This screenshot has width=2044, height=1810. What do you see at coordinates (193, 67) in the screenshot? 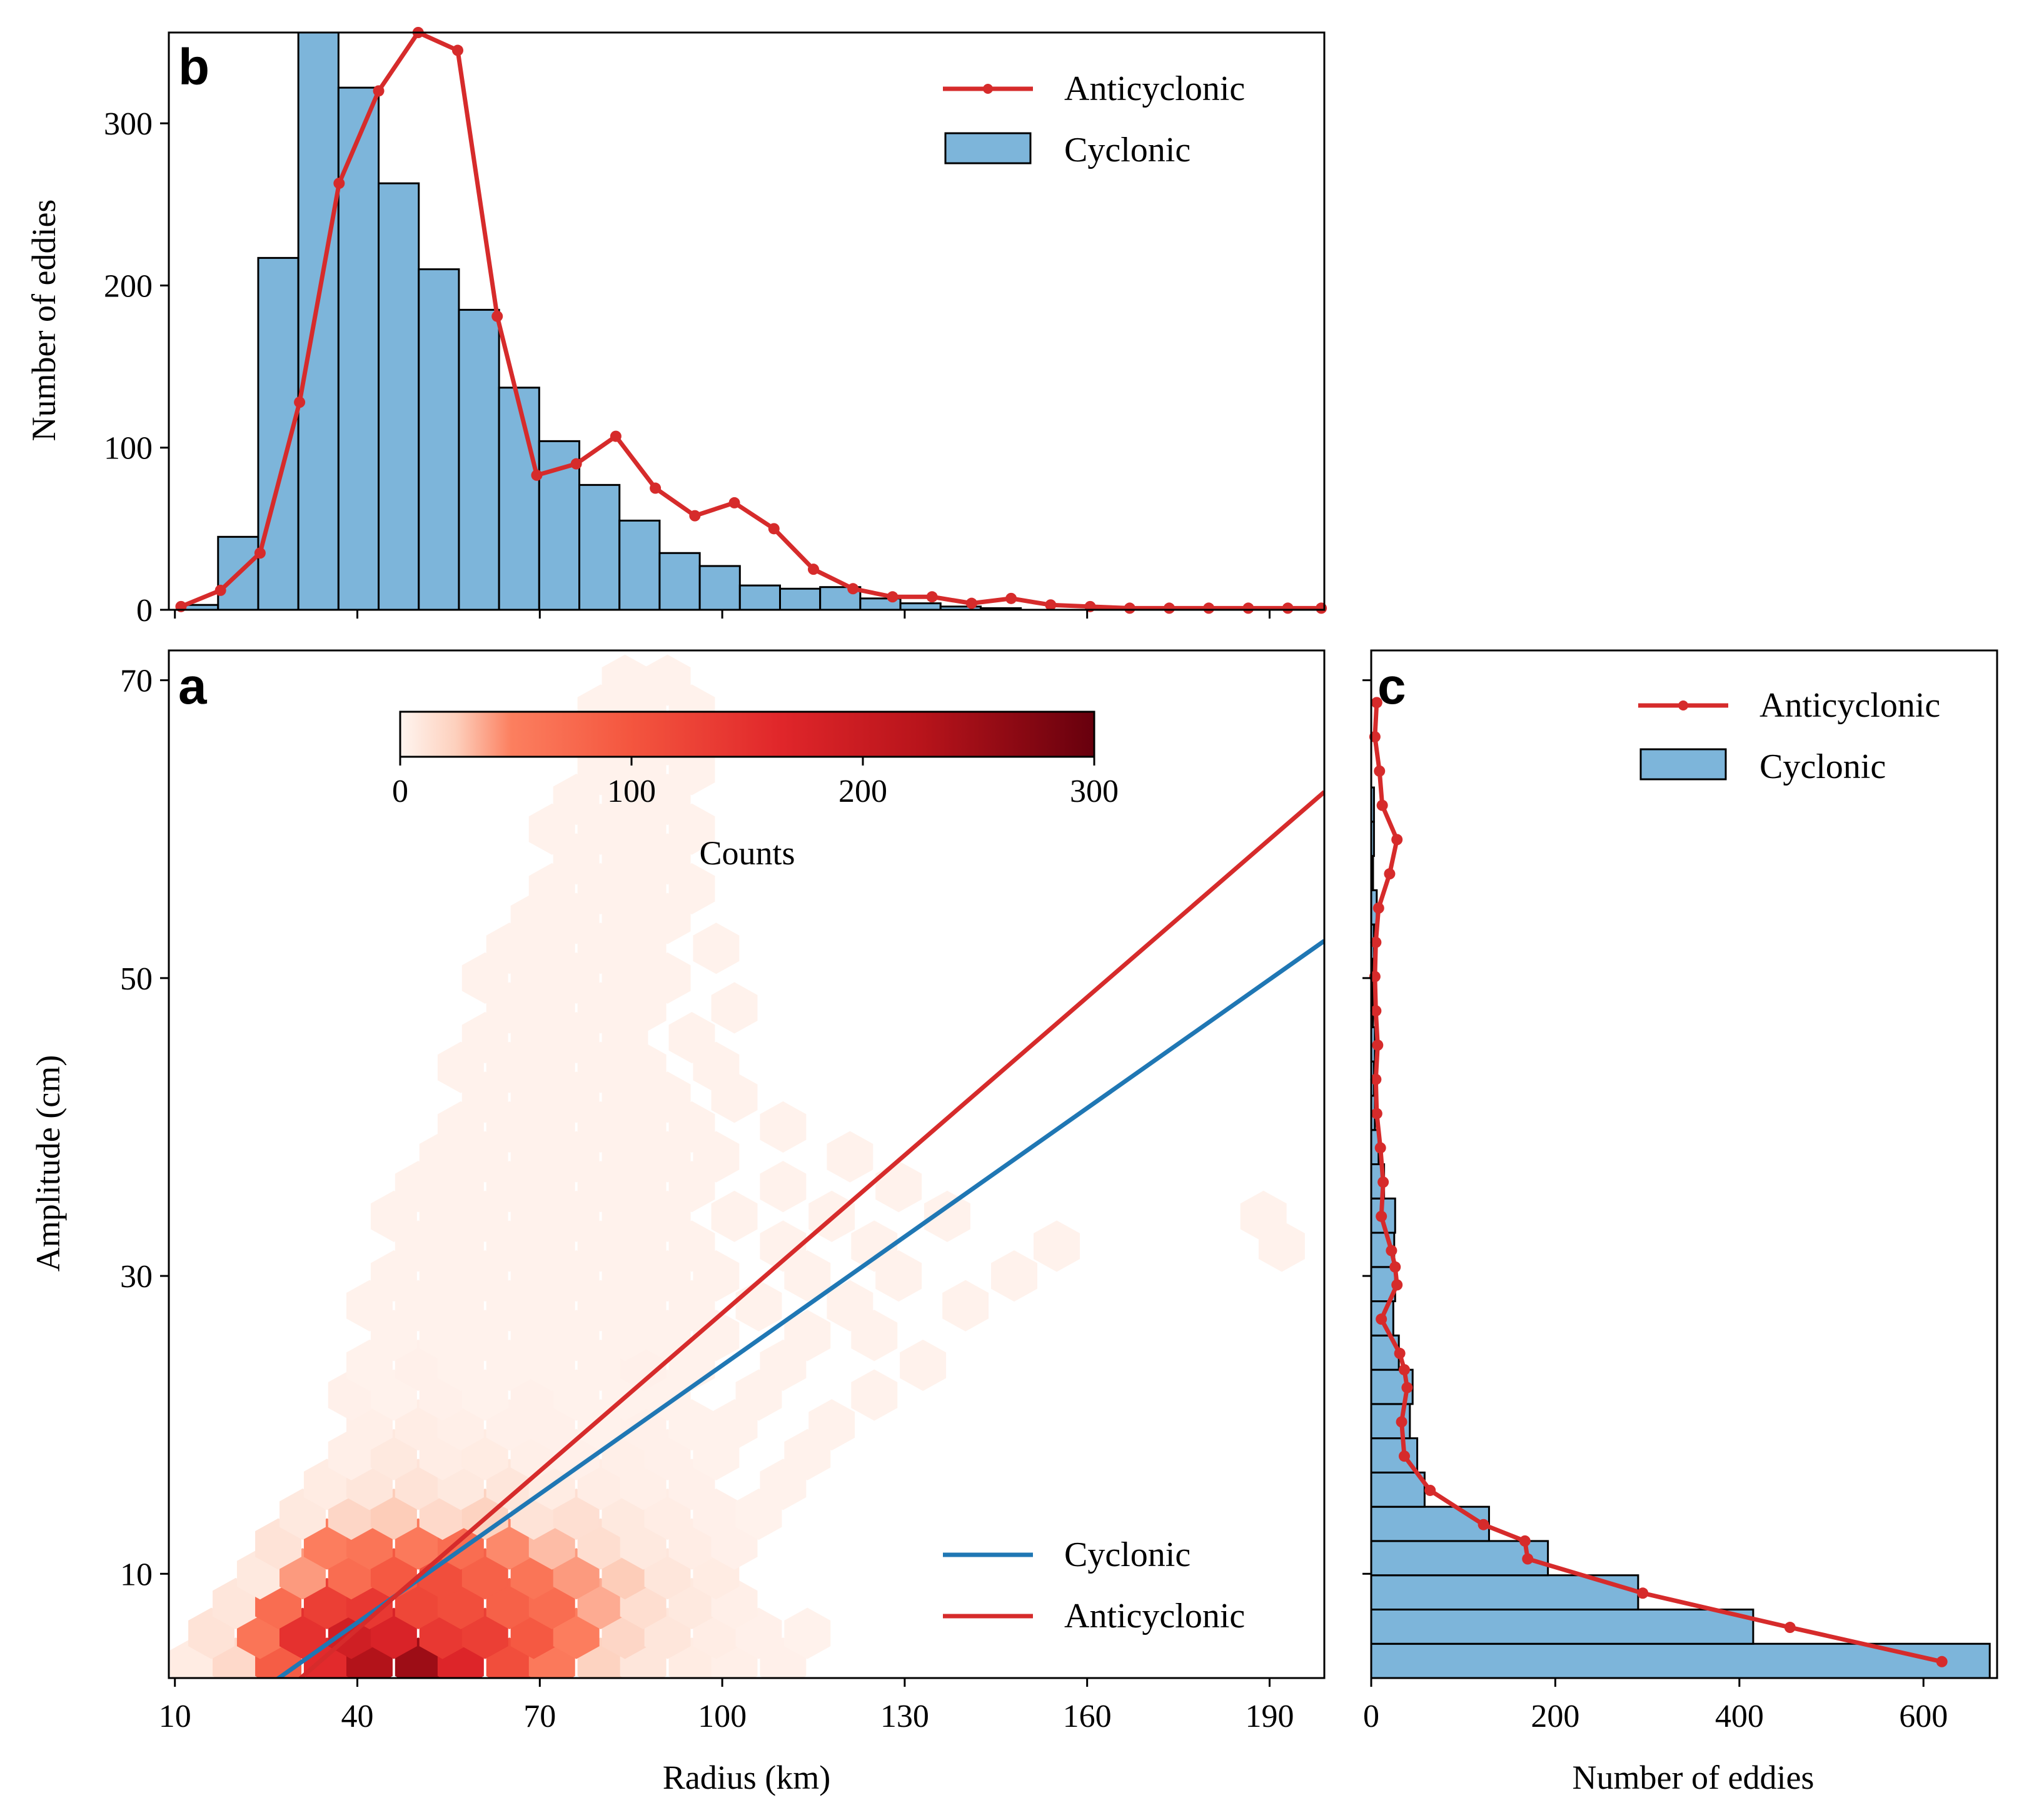
I see `panel-b-label: b` at bounding box center [193, 67].